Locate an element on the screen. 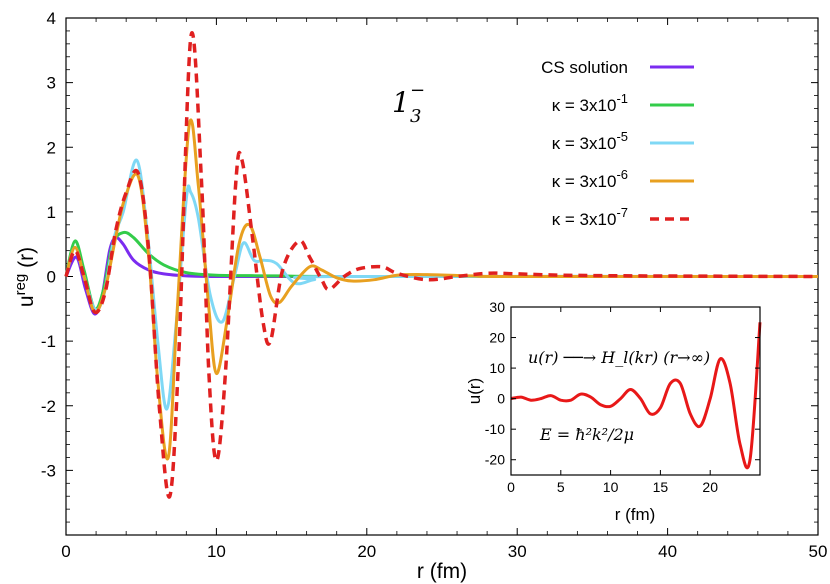 This screenshot has height=584, width=830. inset-x-tick-label: 0 is located at coordinates (511, 487).